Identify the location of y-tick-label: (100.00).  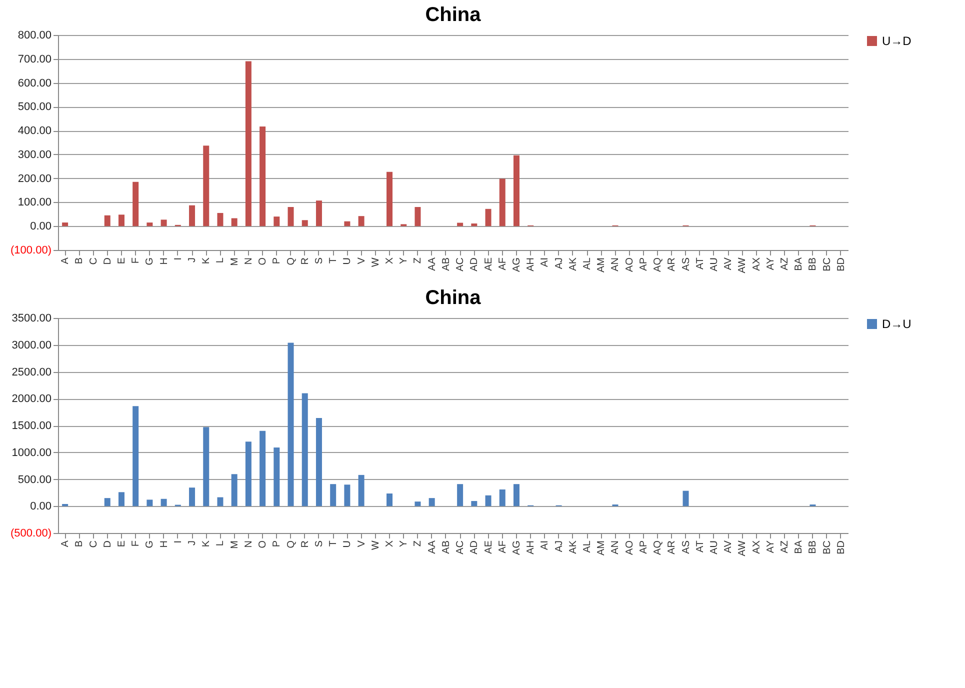
(31, 250).